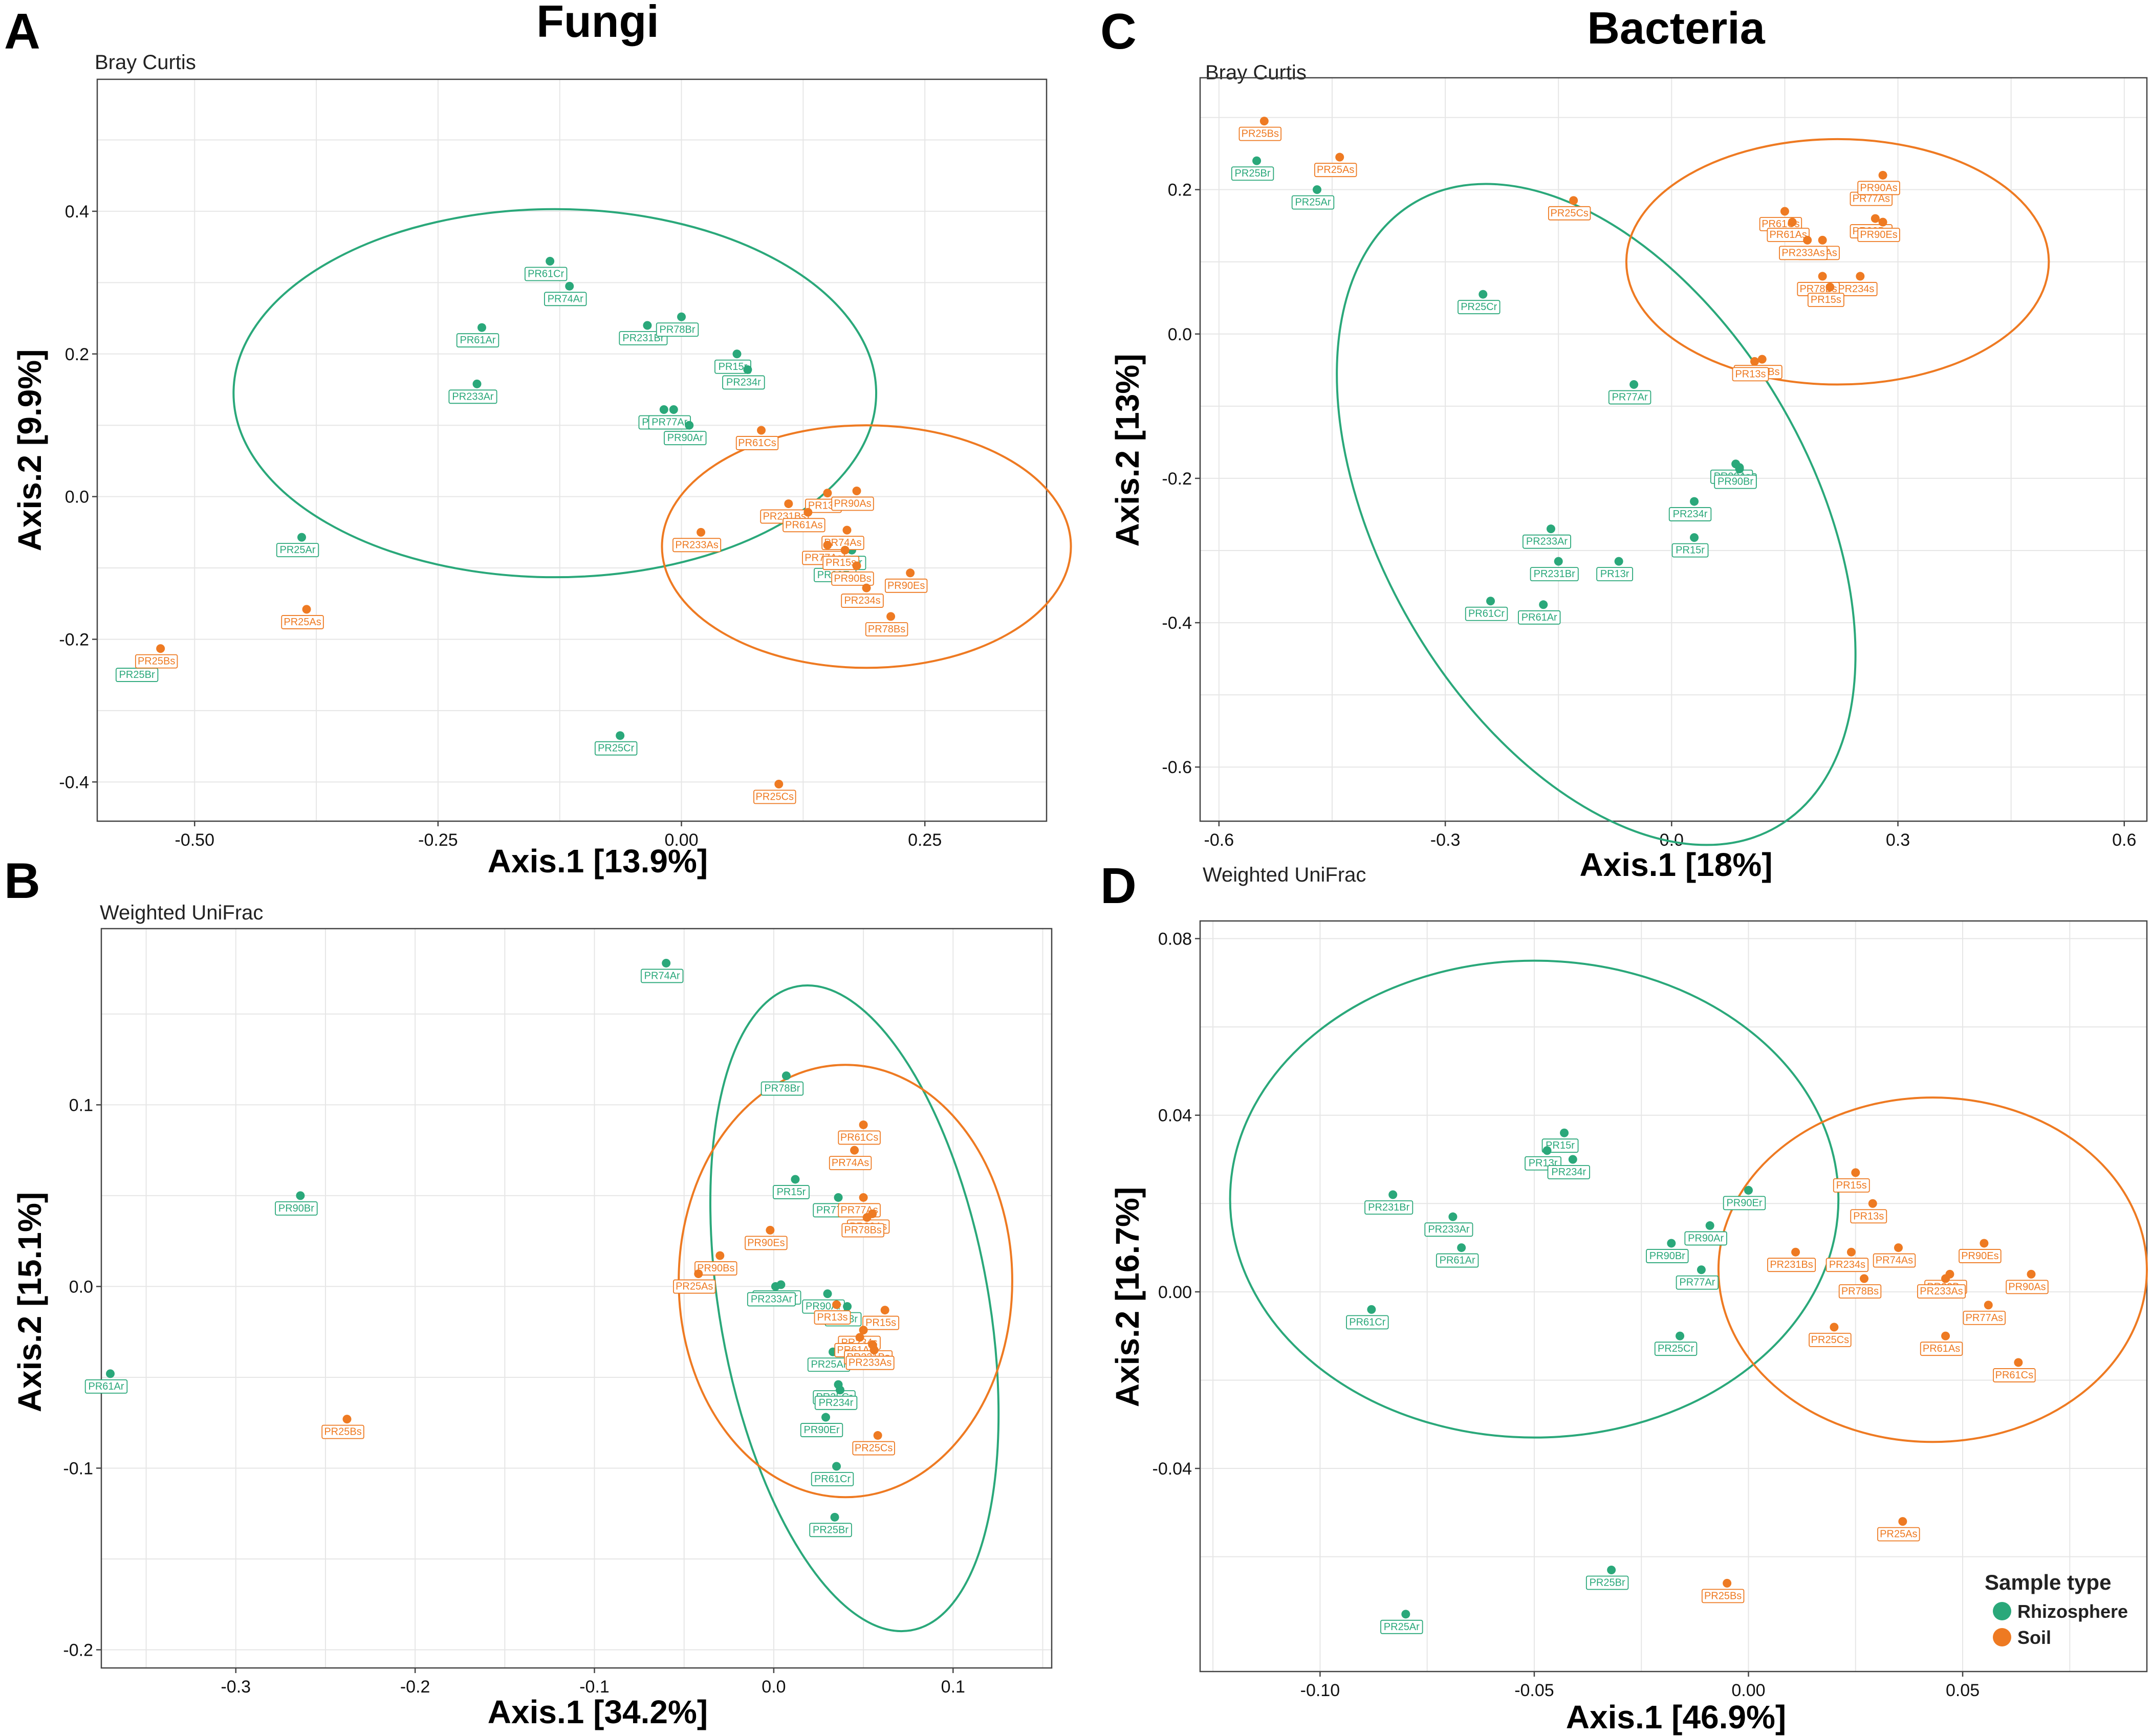 This screenshot has width=2152, height=1736. Describe the element at coordinates (886, 629) in the screenshot. I see `point-label: PR78Bs` at that location.